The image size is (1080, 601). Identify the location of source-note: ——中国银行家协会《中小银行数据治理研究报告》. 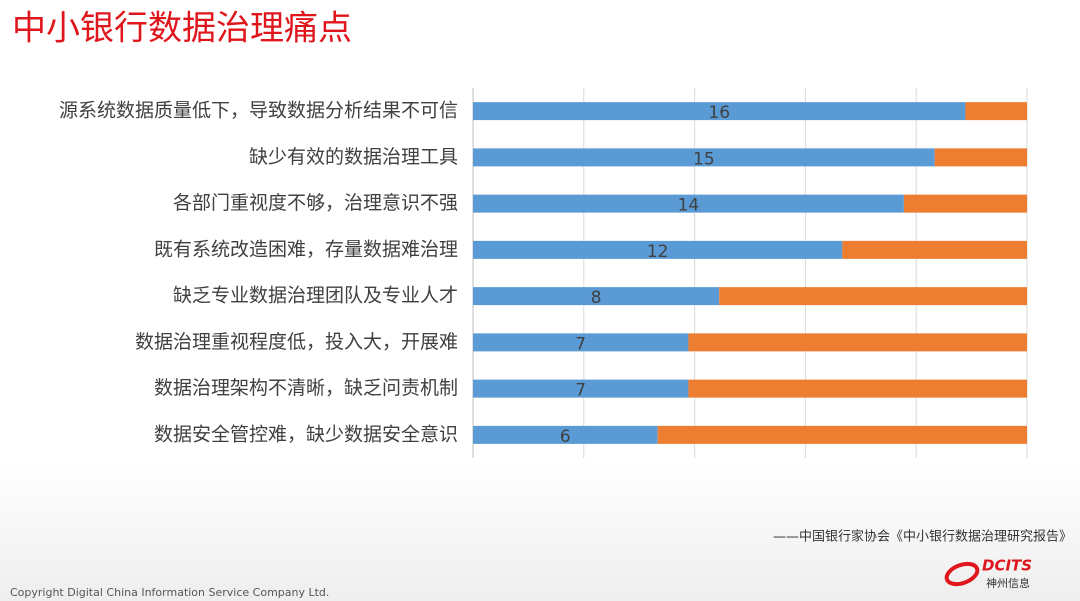
(922, 537).